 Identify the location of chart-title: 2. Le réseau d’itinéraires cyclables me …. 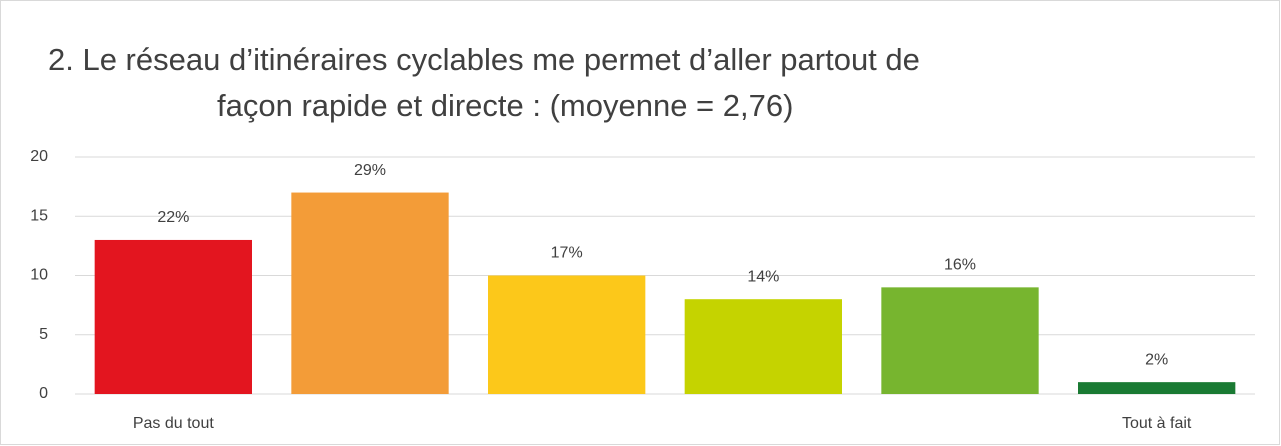
(484, 59).